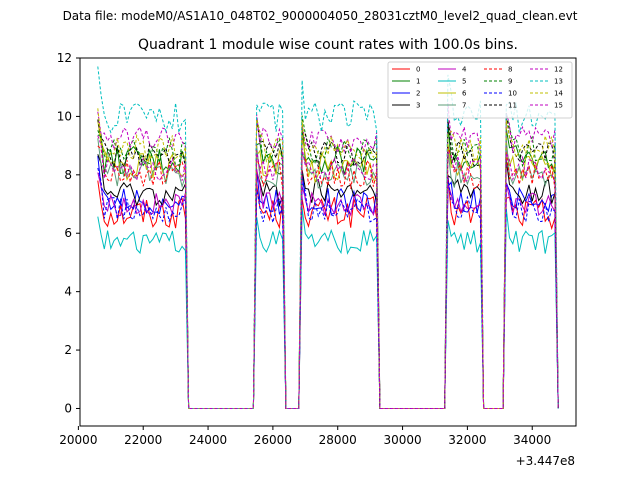  Describe the element at coordinates (512, 106) in the screenshot. I see `legend-label-11: 11` at that location.